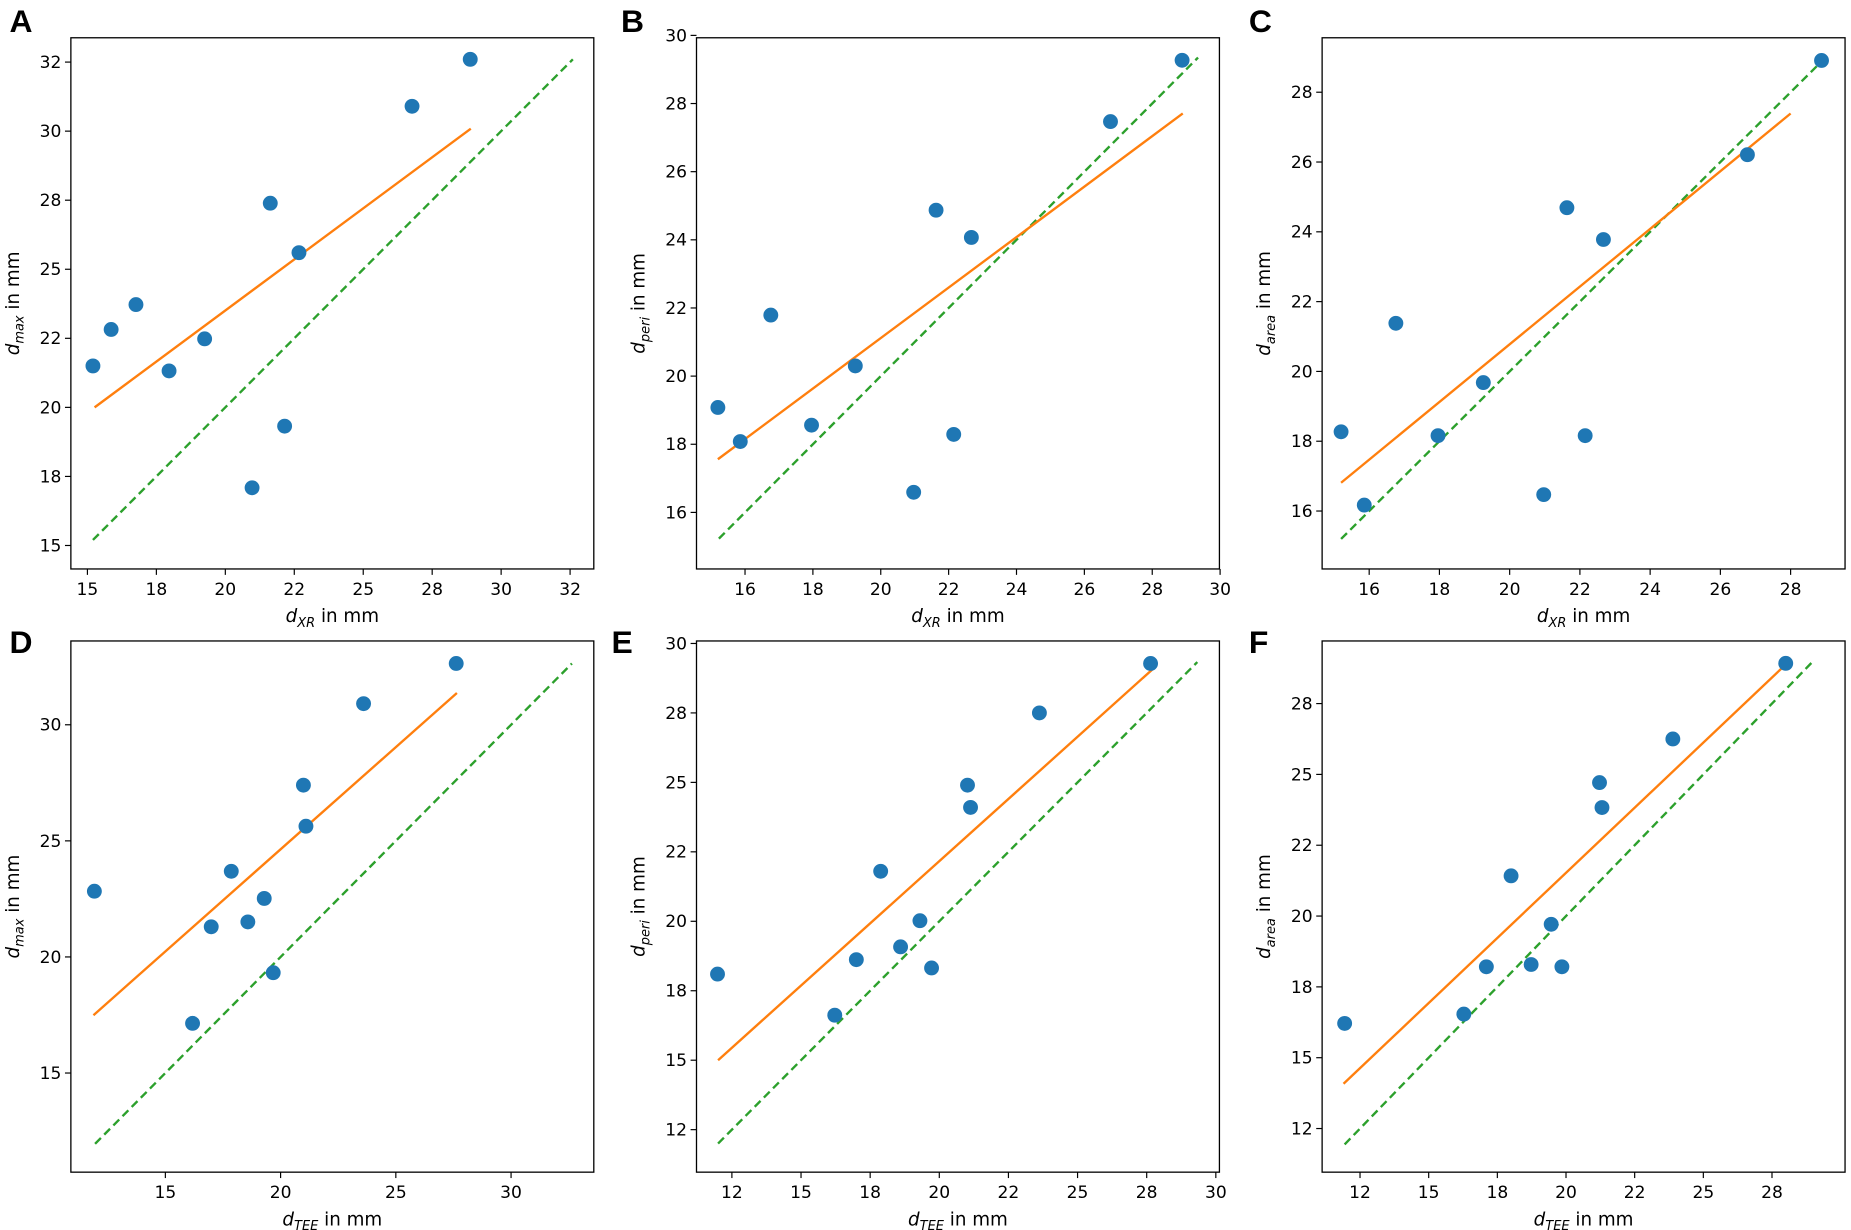 This screenshot has height=1230, width=1851. I want to click on y-axis-label: dperi in mm, so click(641, 303).